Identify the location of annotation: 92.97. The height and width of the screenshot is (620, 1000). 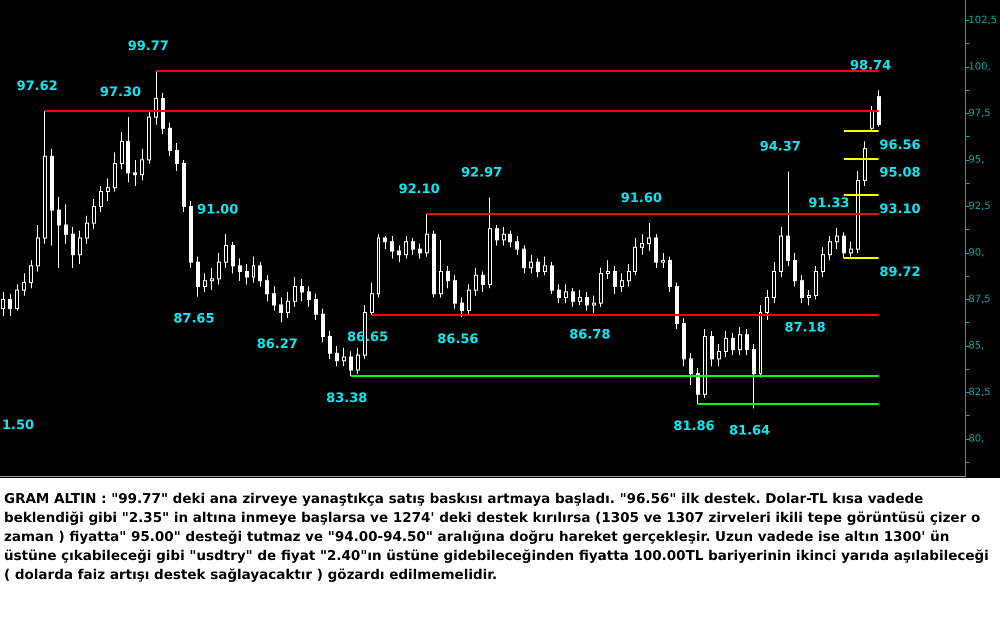
(481, 173).